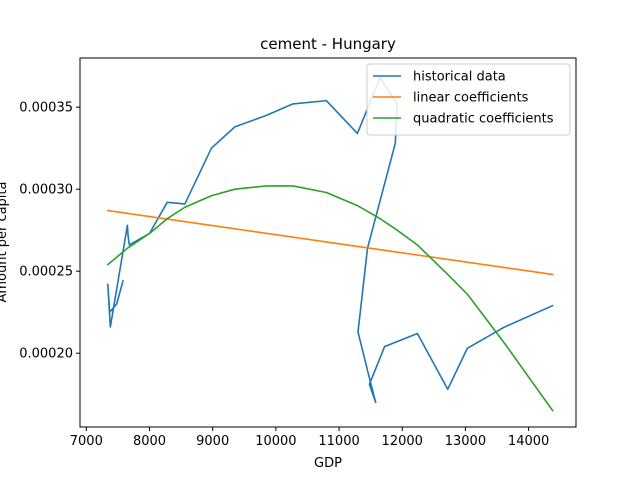 The image size is (640, 480). I want to click on legend-box, so click(468, 99).